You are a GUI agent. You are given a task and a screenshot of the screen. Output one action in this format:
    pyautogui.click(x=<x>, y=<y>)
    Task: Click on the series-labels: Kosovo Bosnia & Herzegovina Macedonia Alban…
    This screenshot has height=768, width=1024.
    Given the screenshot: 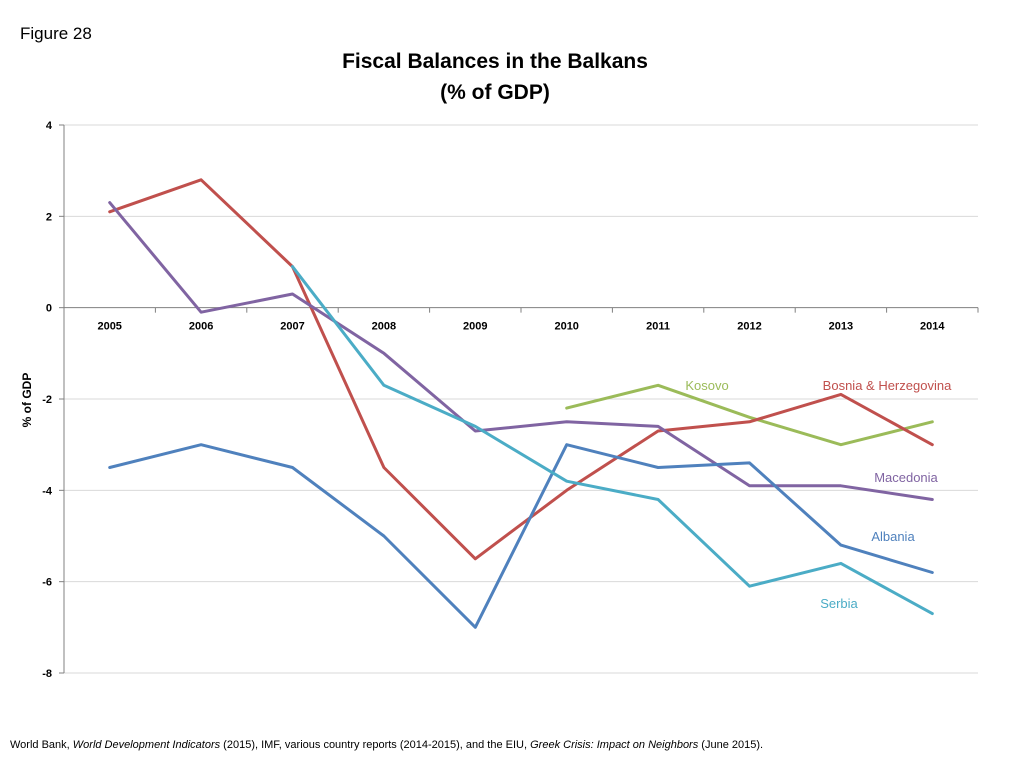 What is the action you would take?
    pyautogui.click(x=818, y=494)
    